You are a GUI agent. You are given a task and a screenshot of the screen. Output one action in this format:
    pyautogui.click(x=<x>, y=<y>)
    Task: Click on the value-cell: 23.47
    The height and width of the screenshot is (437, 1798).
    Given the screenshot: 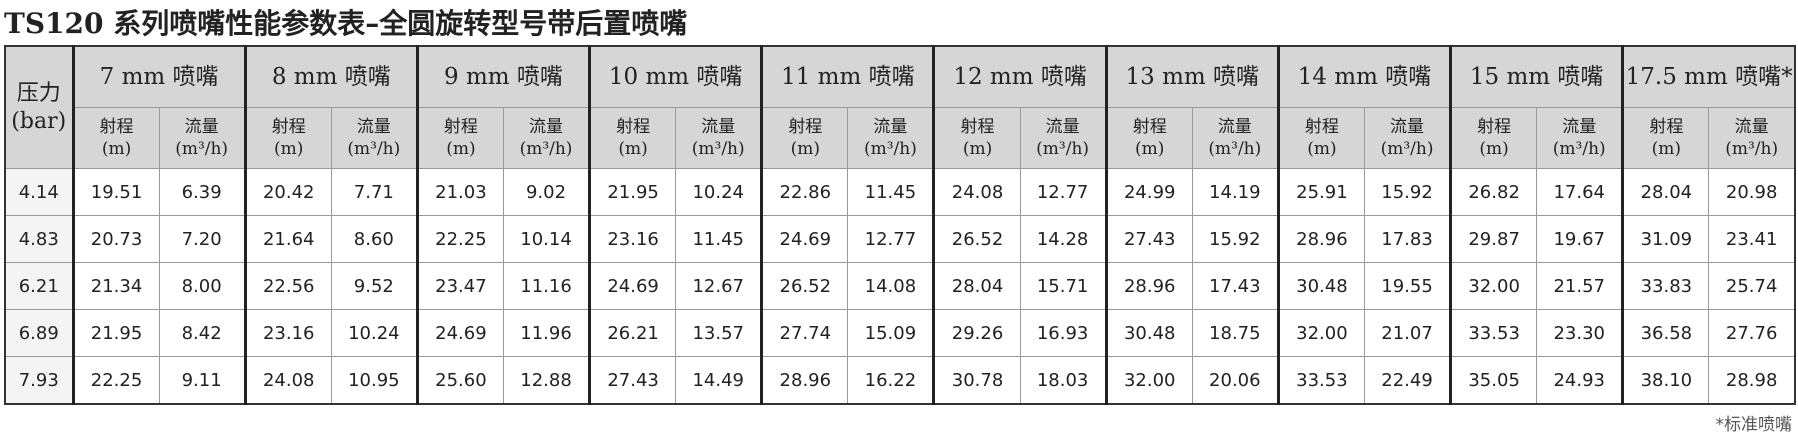 What is the action you would take?
    pyautogui.click(x=459, y=286)
    